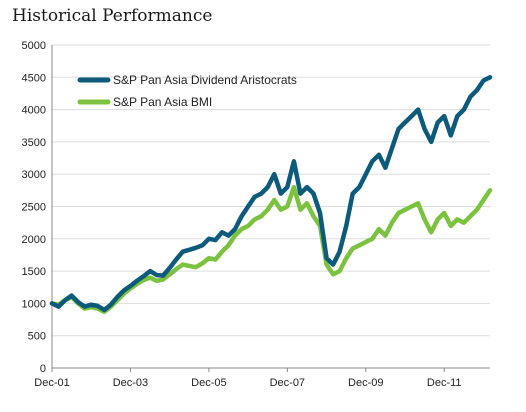 This screenshot has width=526, height=412. Describe the element at coordinates (34, 78) in the screenshot. I see `y-tick-label: 4500` at that location.